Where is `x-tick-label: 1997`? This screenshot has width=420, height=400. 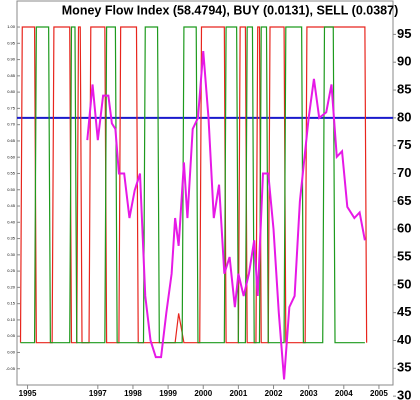
x-tick-label: 1997 is located at coordinates (98, 393).